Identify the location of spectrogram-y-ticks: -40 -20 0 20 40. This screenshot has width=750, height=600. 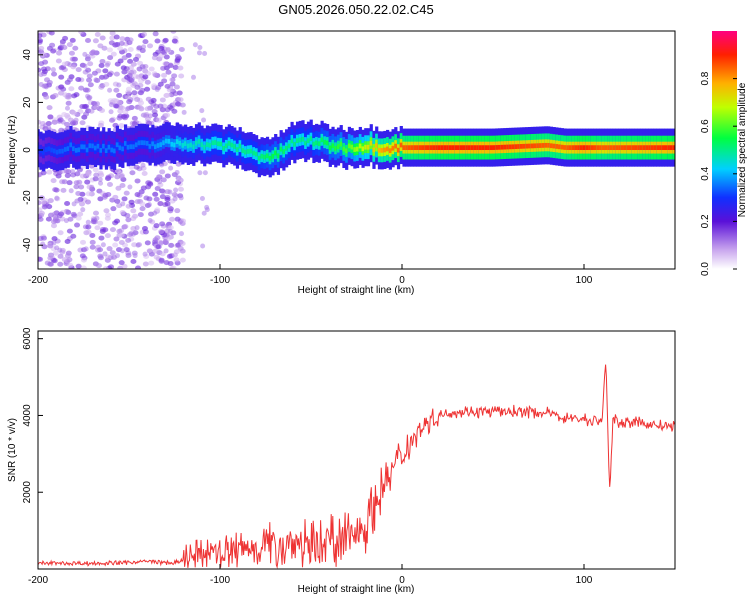
(32, 150).